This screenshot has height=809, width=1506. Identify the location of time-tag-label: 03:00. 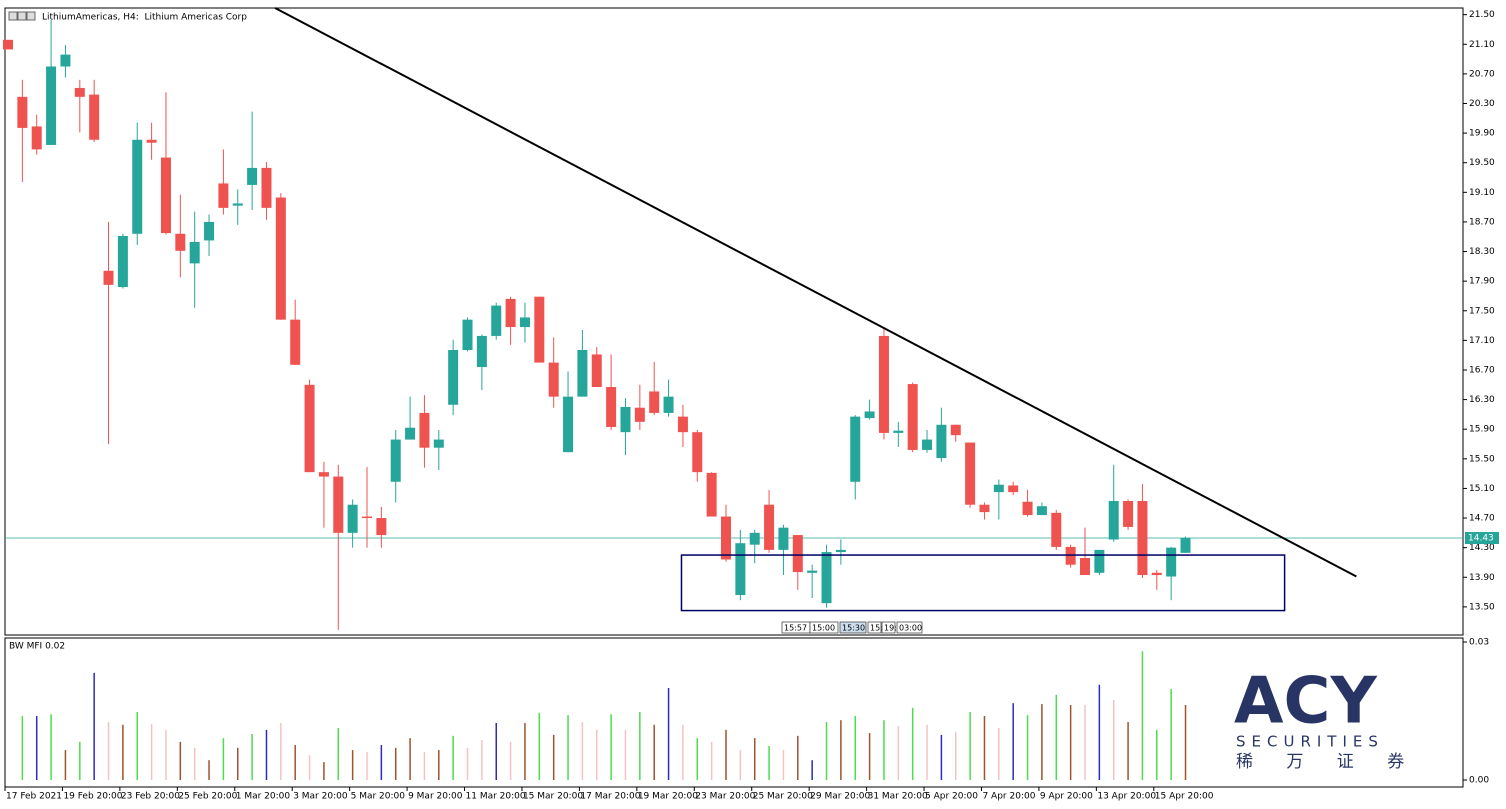
(910, 628).